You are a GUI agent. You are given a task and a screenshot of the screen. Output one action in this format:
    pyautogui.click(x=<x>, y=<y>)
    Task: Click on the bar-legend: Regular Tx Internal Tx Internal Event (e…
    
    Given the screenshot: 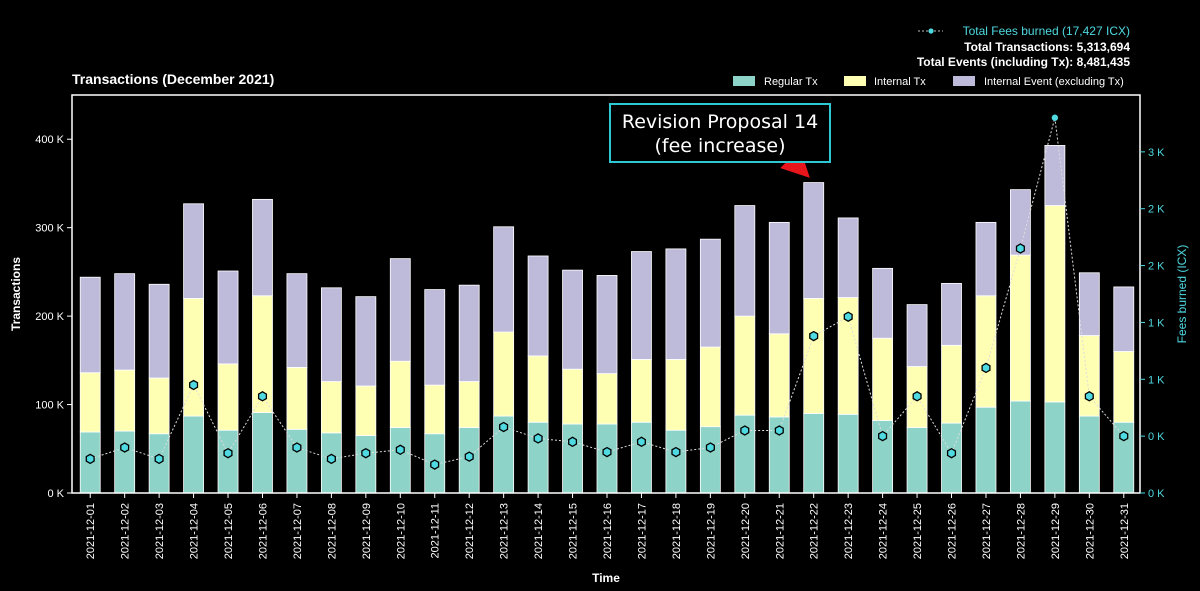 What is the action you would take?
    pyautogui.click(x=928, y=82)
    